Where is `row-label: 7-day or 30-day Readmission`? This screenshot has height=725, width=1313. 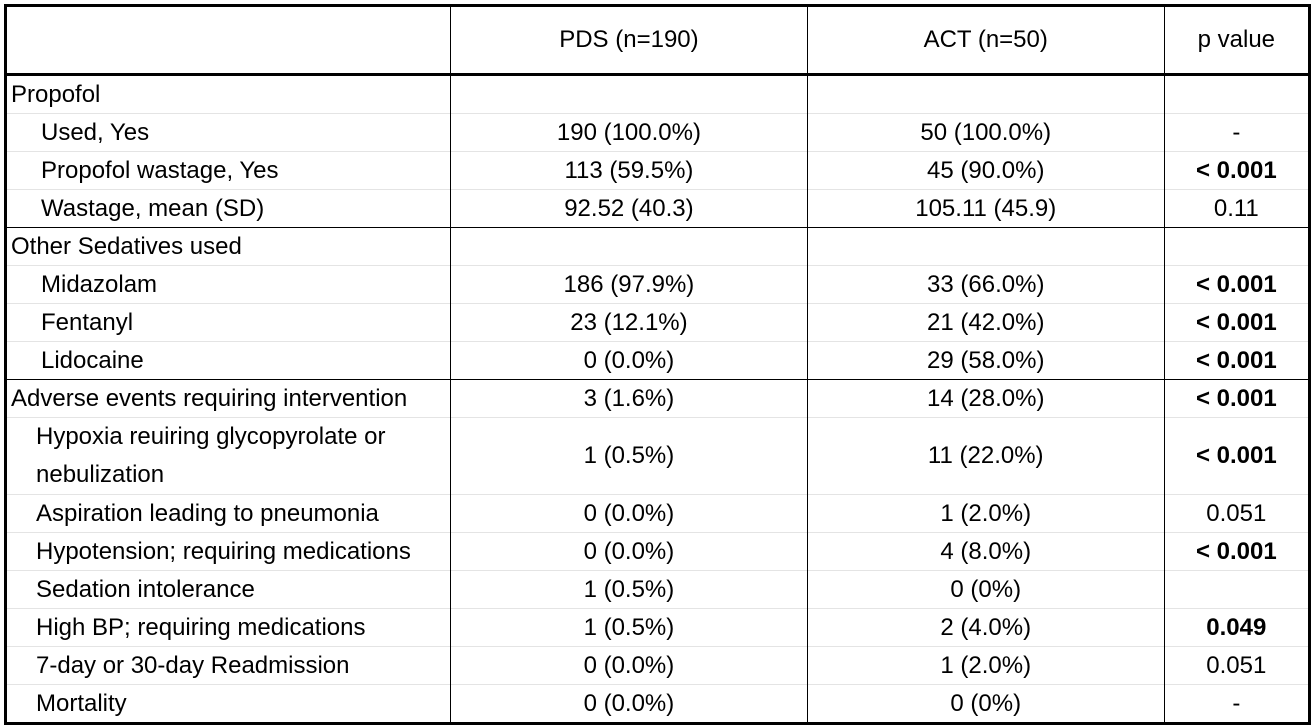
row-label: 7-day or 30-day Readmission is located at coordinates (228, 665).